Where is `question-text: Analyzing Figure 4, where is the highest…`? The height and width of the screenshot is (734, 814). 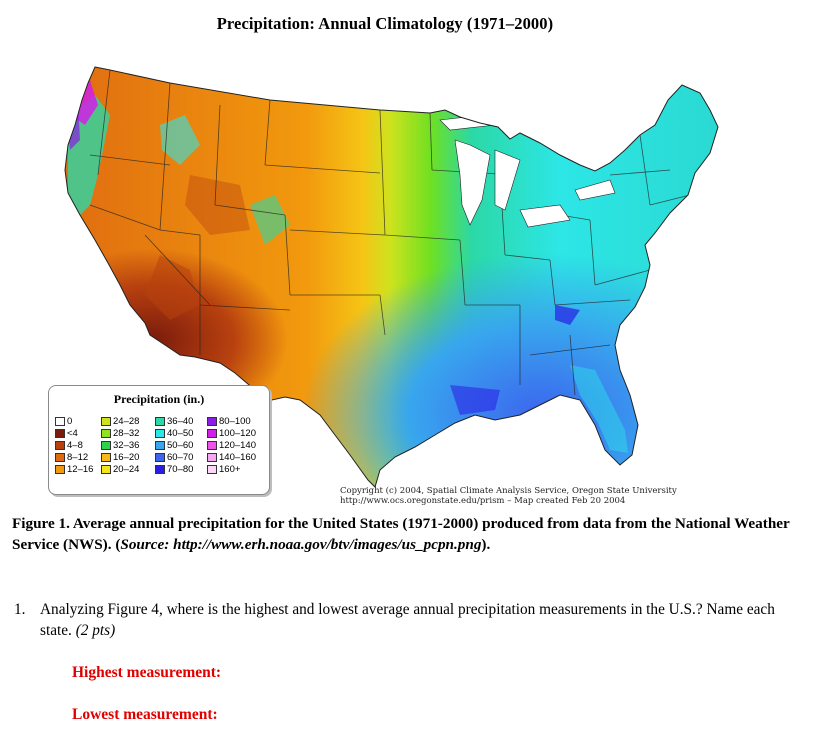 question-text: Analyzing Figure 4, where is the highest… is located at coordinates (409, 620).